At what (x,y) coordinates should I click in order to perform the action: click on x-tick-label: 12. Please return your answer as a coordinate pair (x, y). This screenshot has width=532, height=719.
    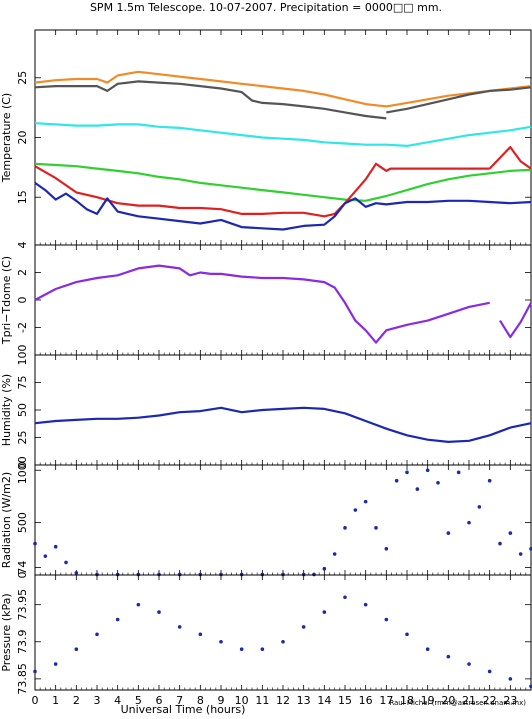
    Looking at the image, I should click on (283, 700).